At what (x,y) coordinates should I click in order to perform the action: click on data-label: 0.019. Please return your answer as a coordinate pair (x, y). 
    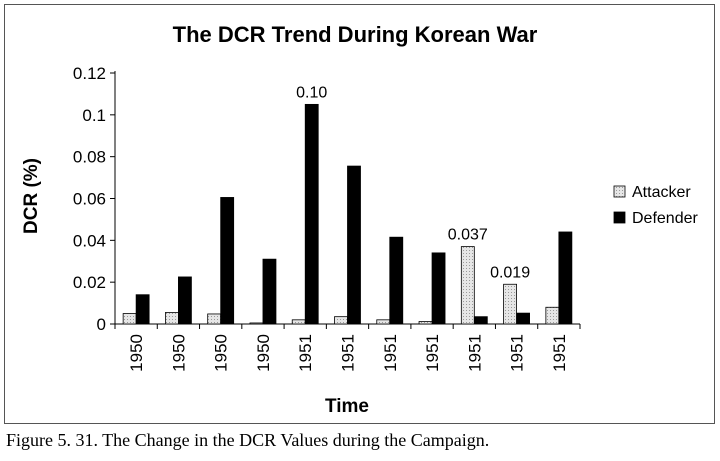
    Looking at the image, I should click on (510, 272).